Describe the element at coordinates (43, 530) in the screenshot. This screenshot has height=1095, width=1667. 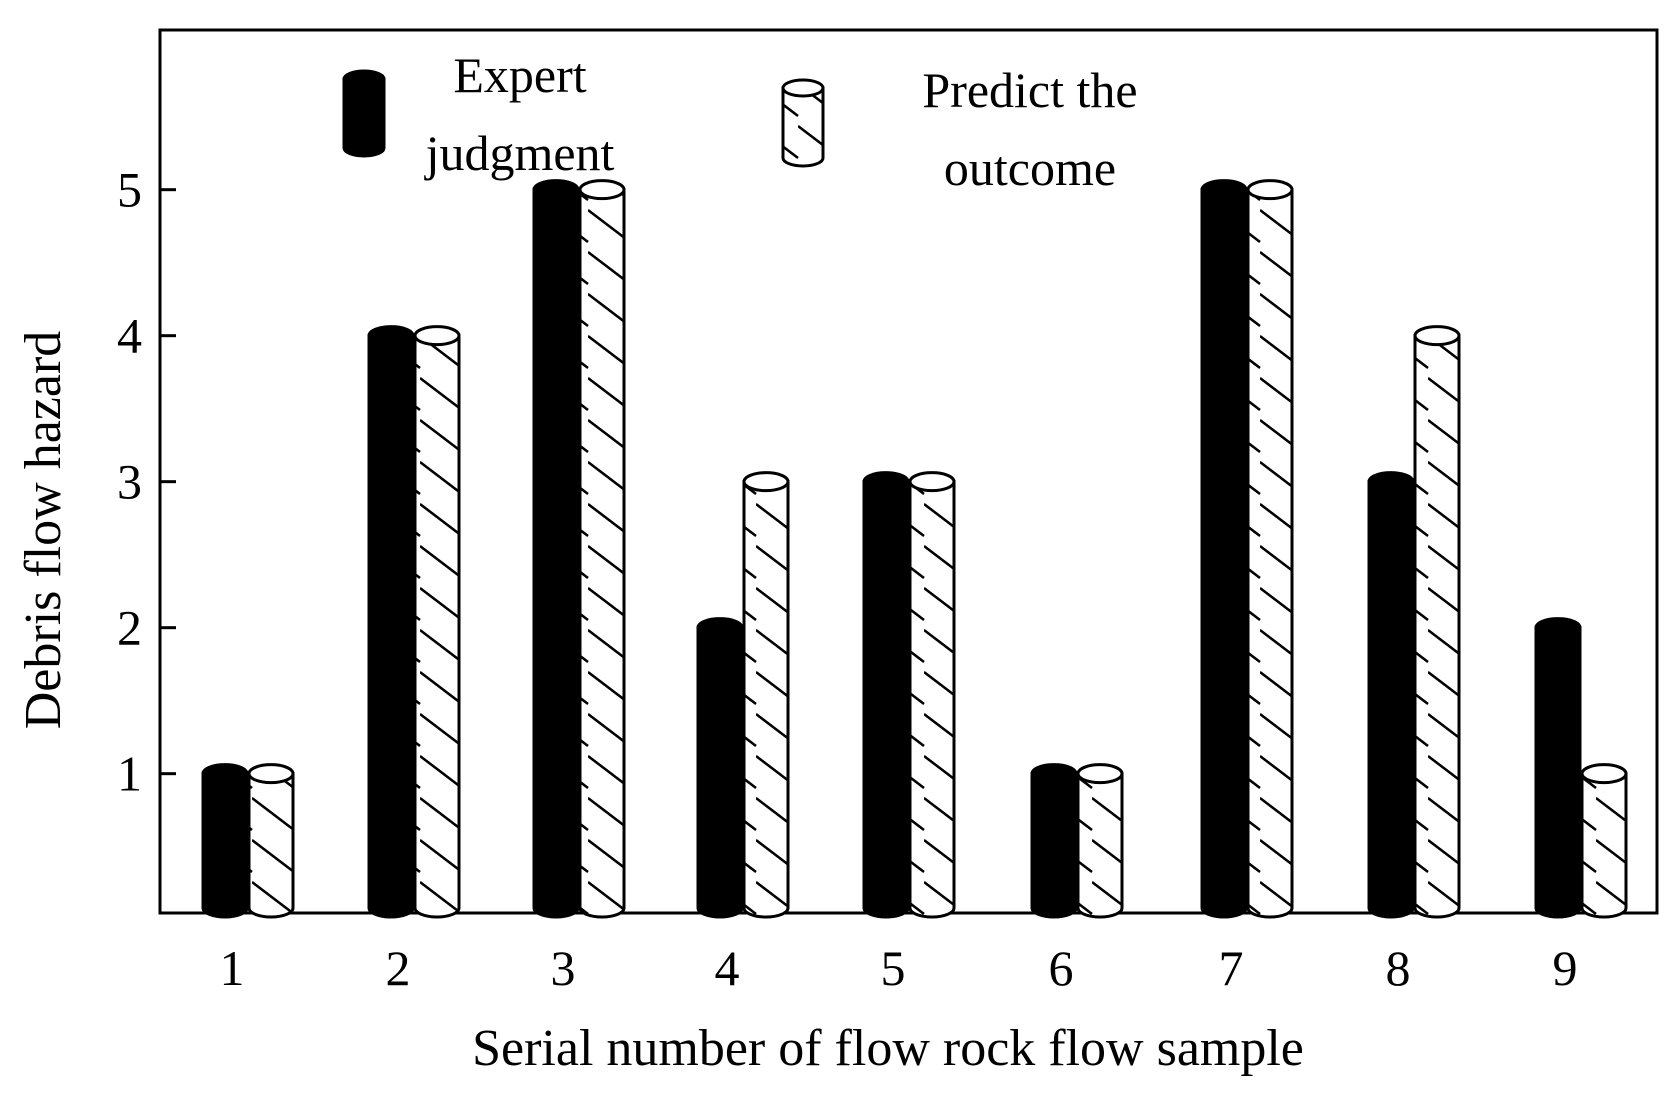
I see `y-axis-title: Debris flow hazard` at that location.